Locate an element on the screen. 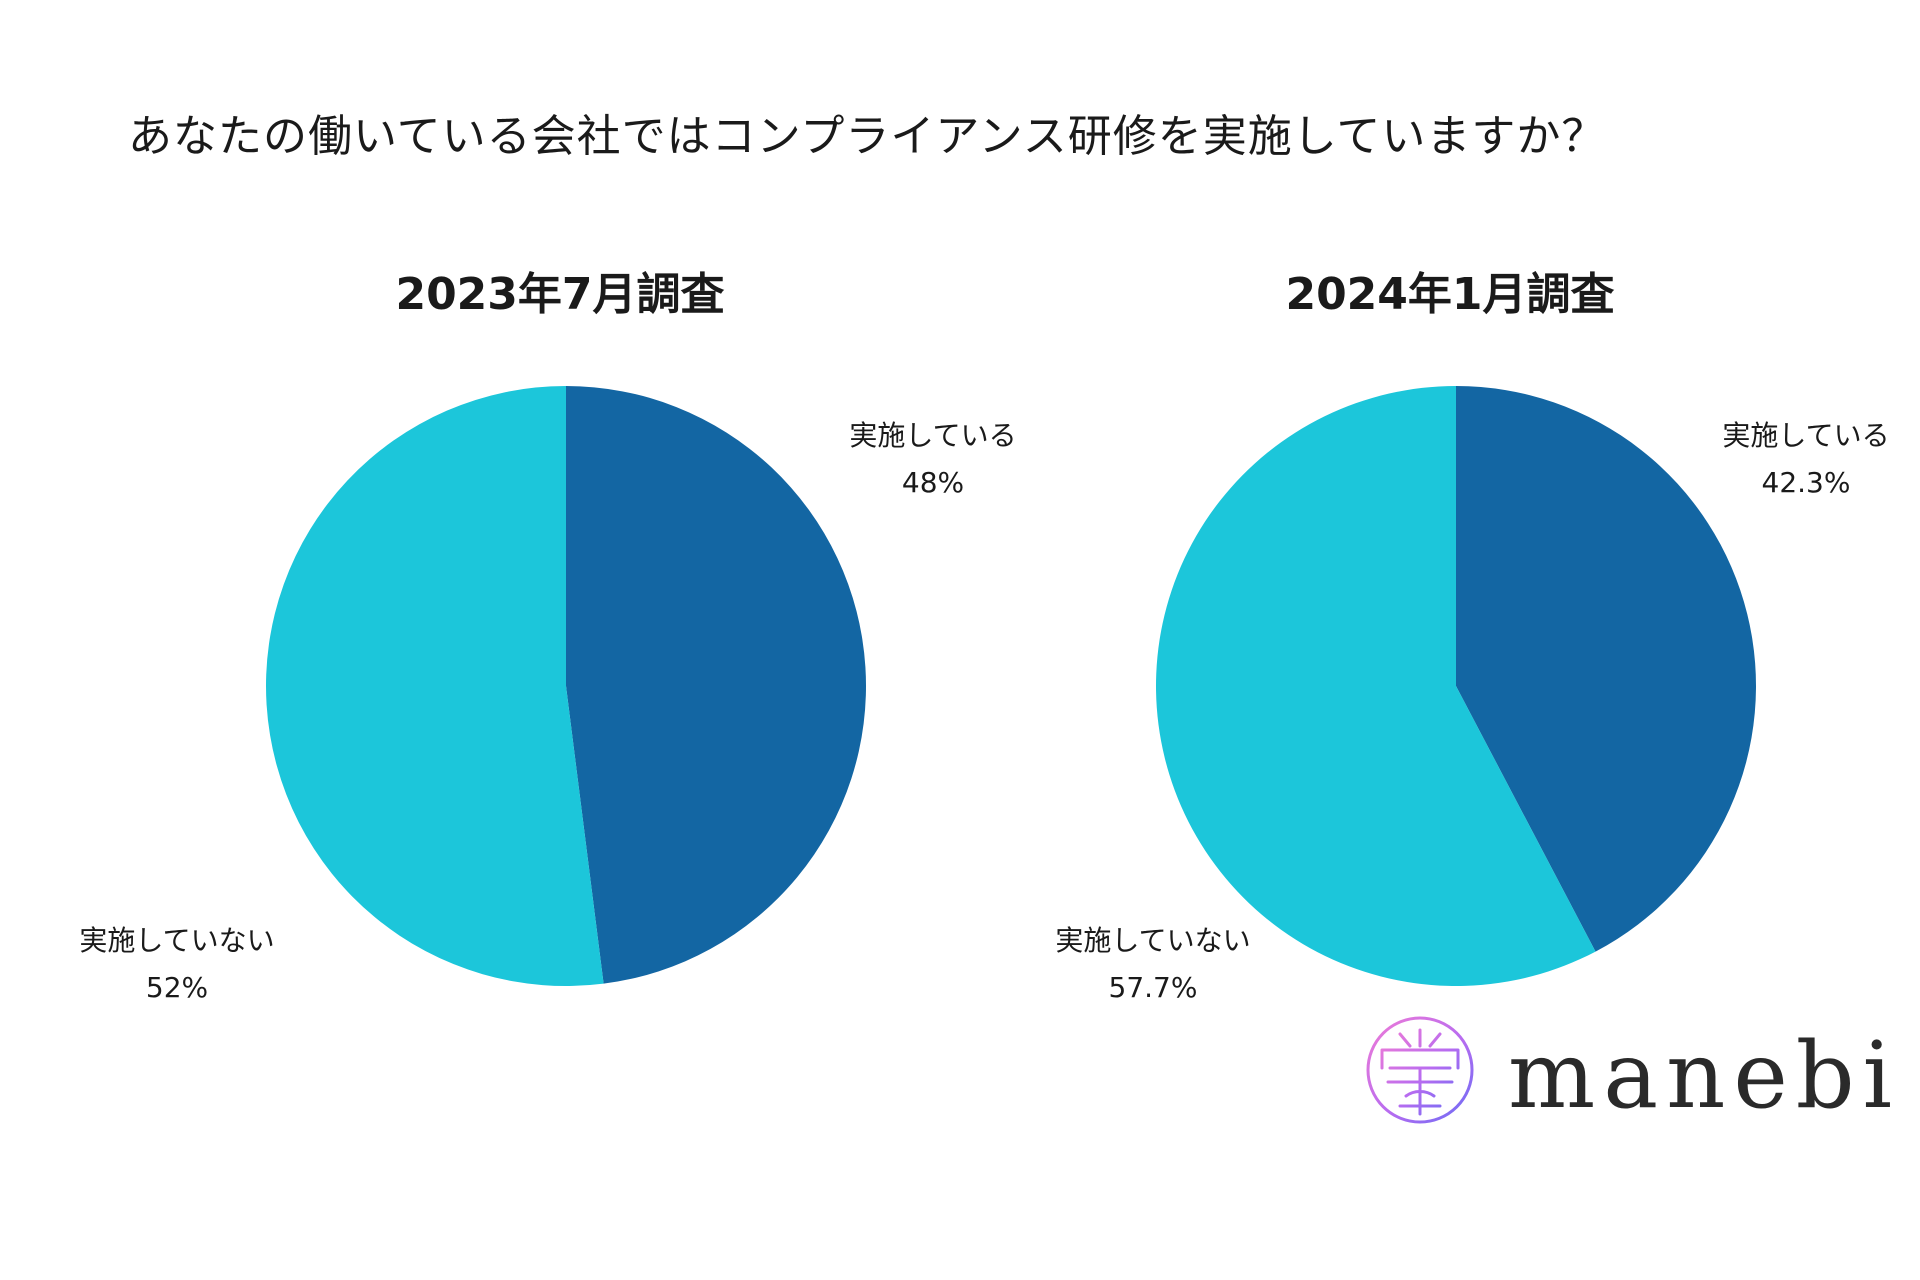 The height and width of the screenshot is (1280, 1920). slice-label-0-0: 実施している is located at coordinates (932, 435).